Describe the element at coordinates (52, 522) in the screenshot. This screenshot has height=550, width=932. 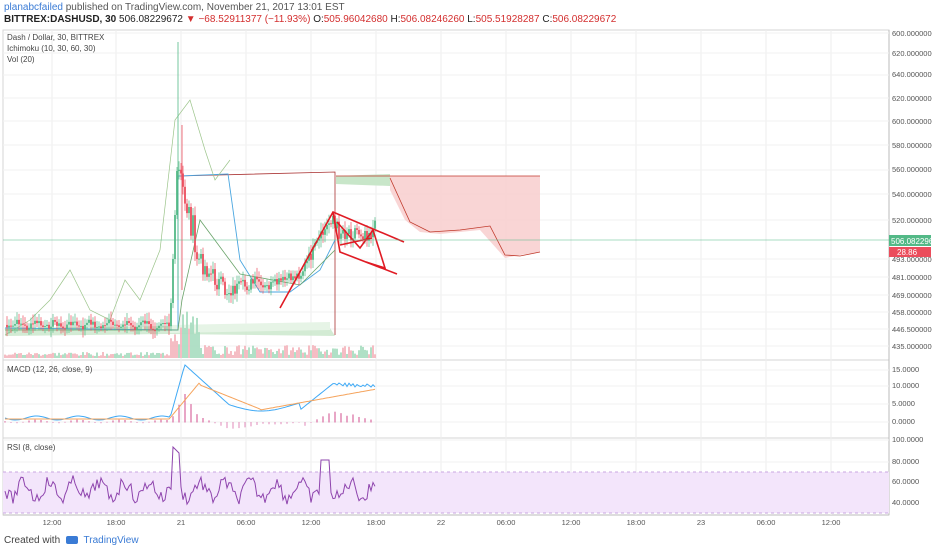
I see `time-tick: 12:00` at that location.